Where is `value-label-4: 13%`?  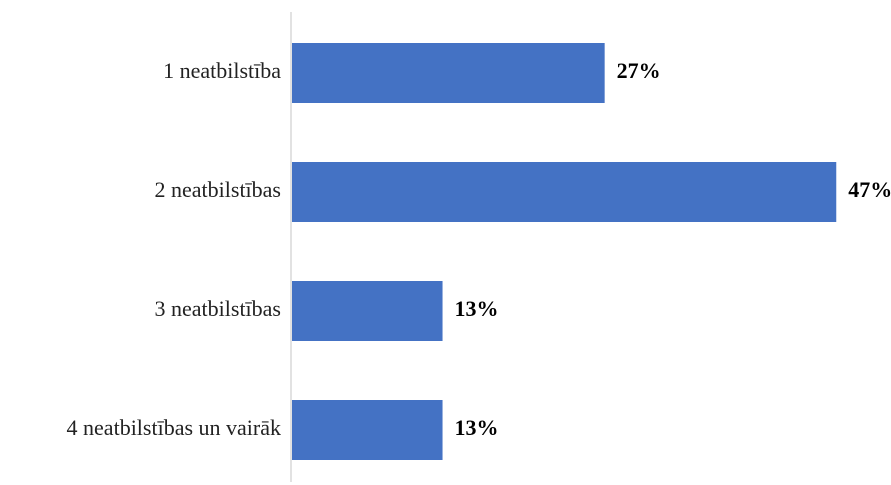 value-label-4: 13% is located at coordinates (477, 427).